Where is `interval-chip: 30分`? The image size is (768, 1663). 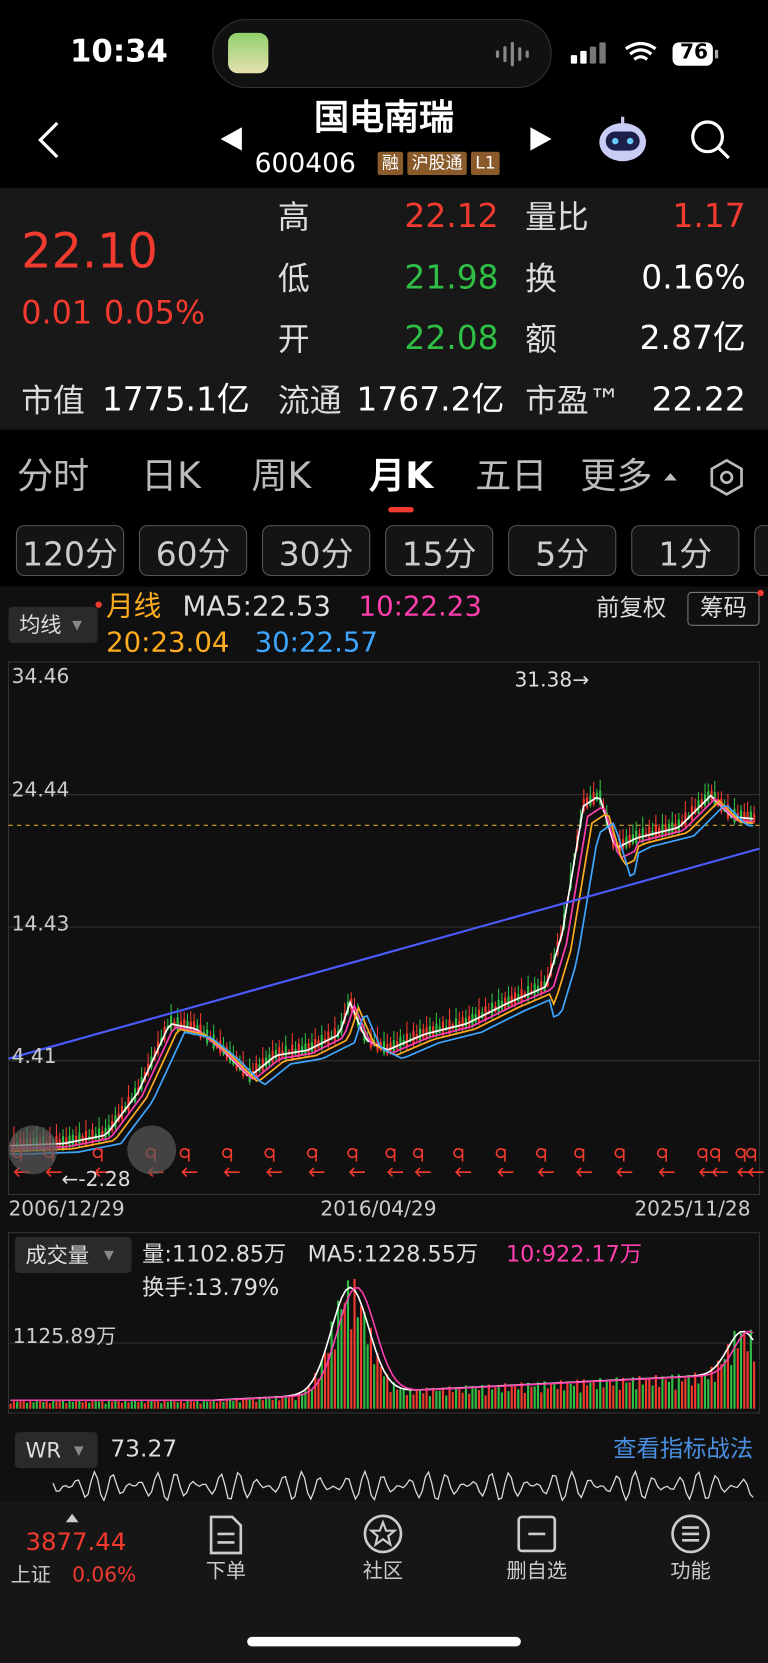 interval-chip: 30分 is located at coordinates (316, 551).